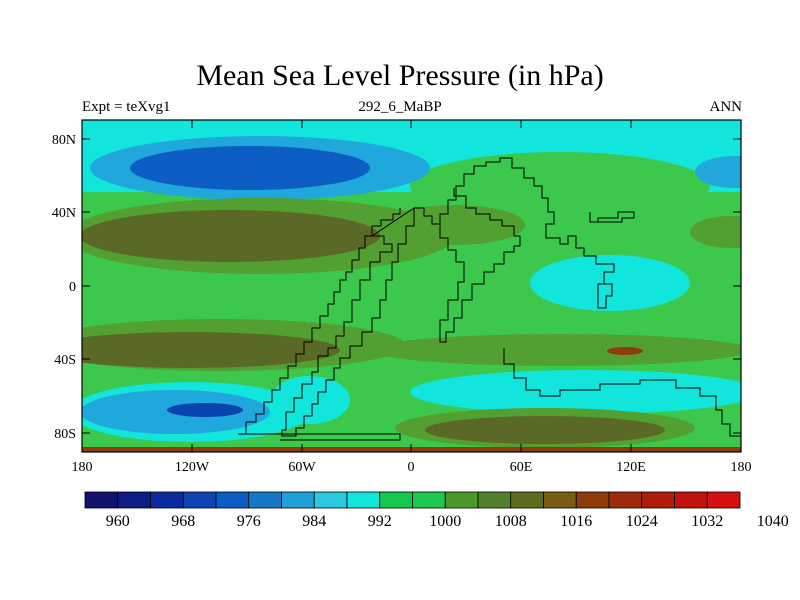 Image resolution: width=800 pixels, height=600 pixels. What do you see at coordinates (64, 213) in the screenshot?
I see `lat-label-40n: 40N` at bounding box center [64, 213].